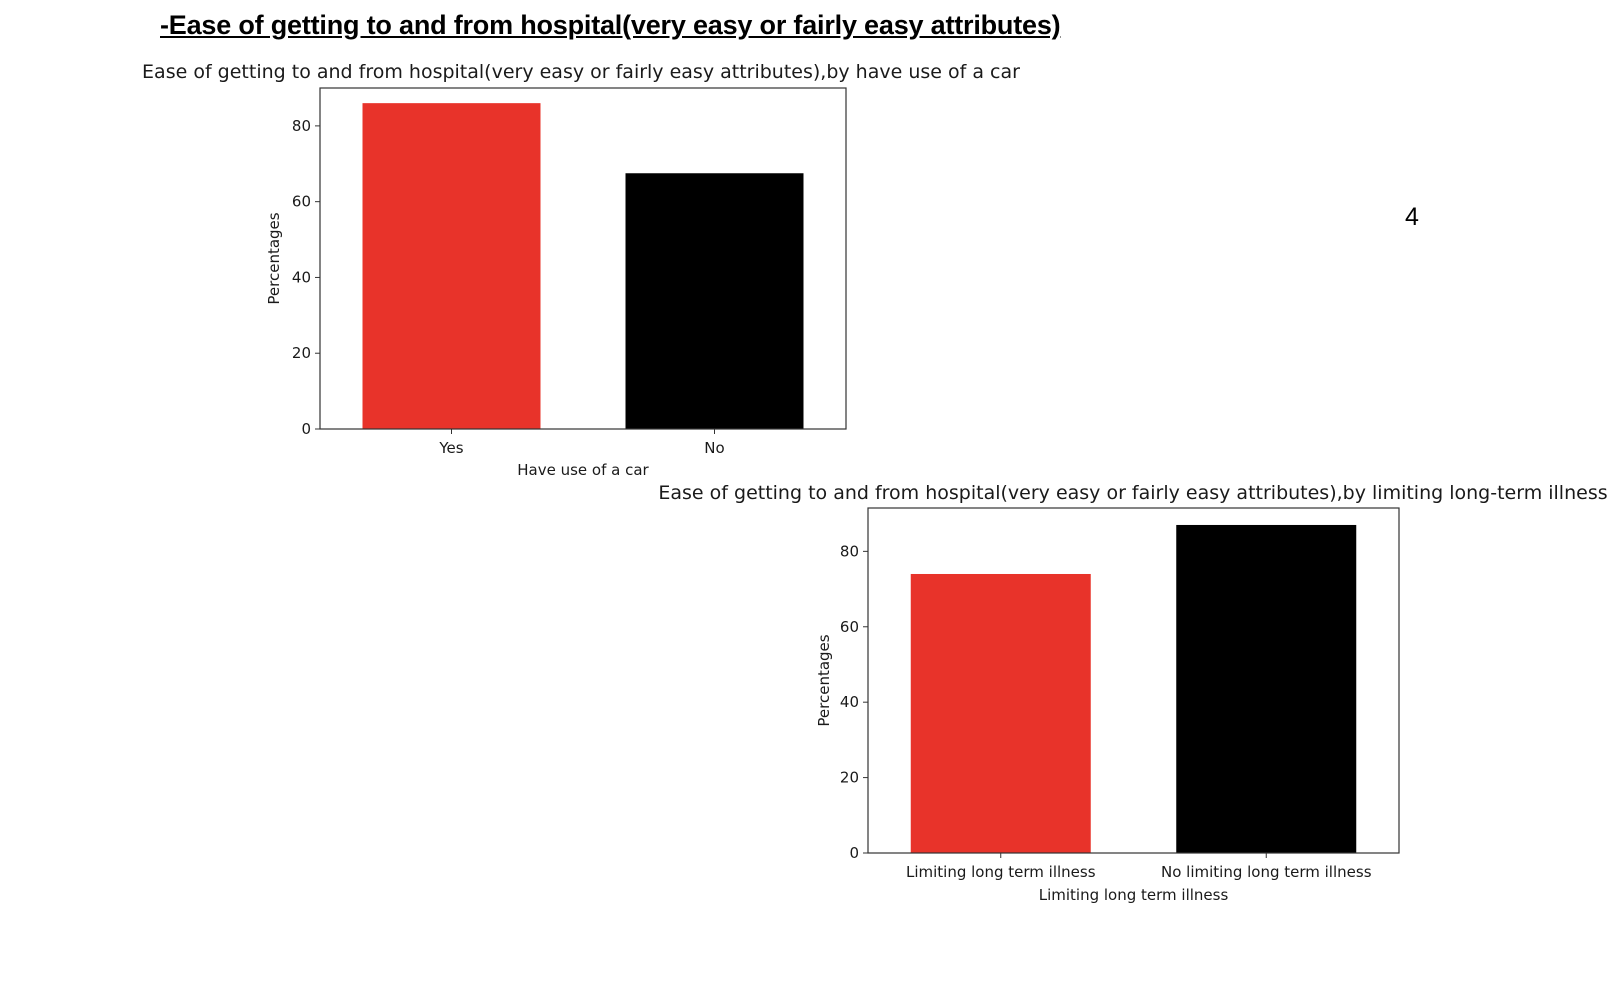 This screenshot has width=1616, height=988. Describe the element at coordinates (1001, 872) in the screenshot. I see `x-tick-label: Limiting long term illness` at that location.